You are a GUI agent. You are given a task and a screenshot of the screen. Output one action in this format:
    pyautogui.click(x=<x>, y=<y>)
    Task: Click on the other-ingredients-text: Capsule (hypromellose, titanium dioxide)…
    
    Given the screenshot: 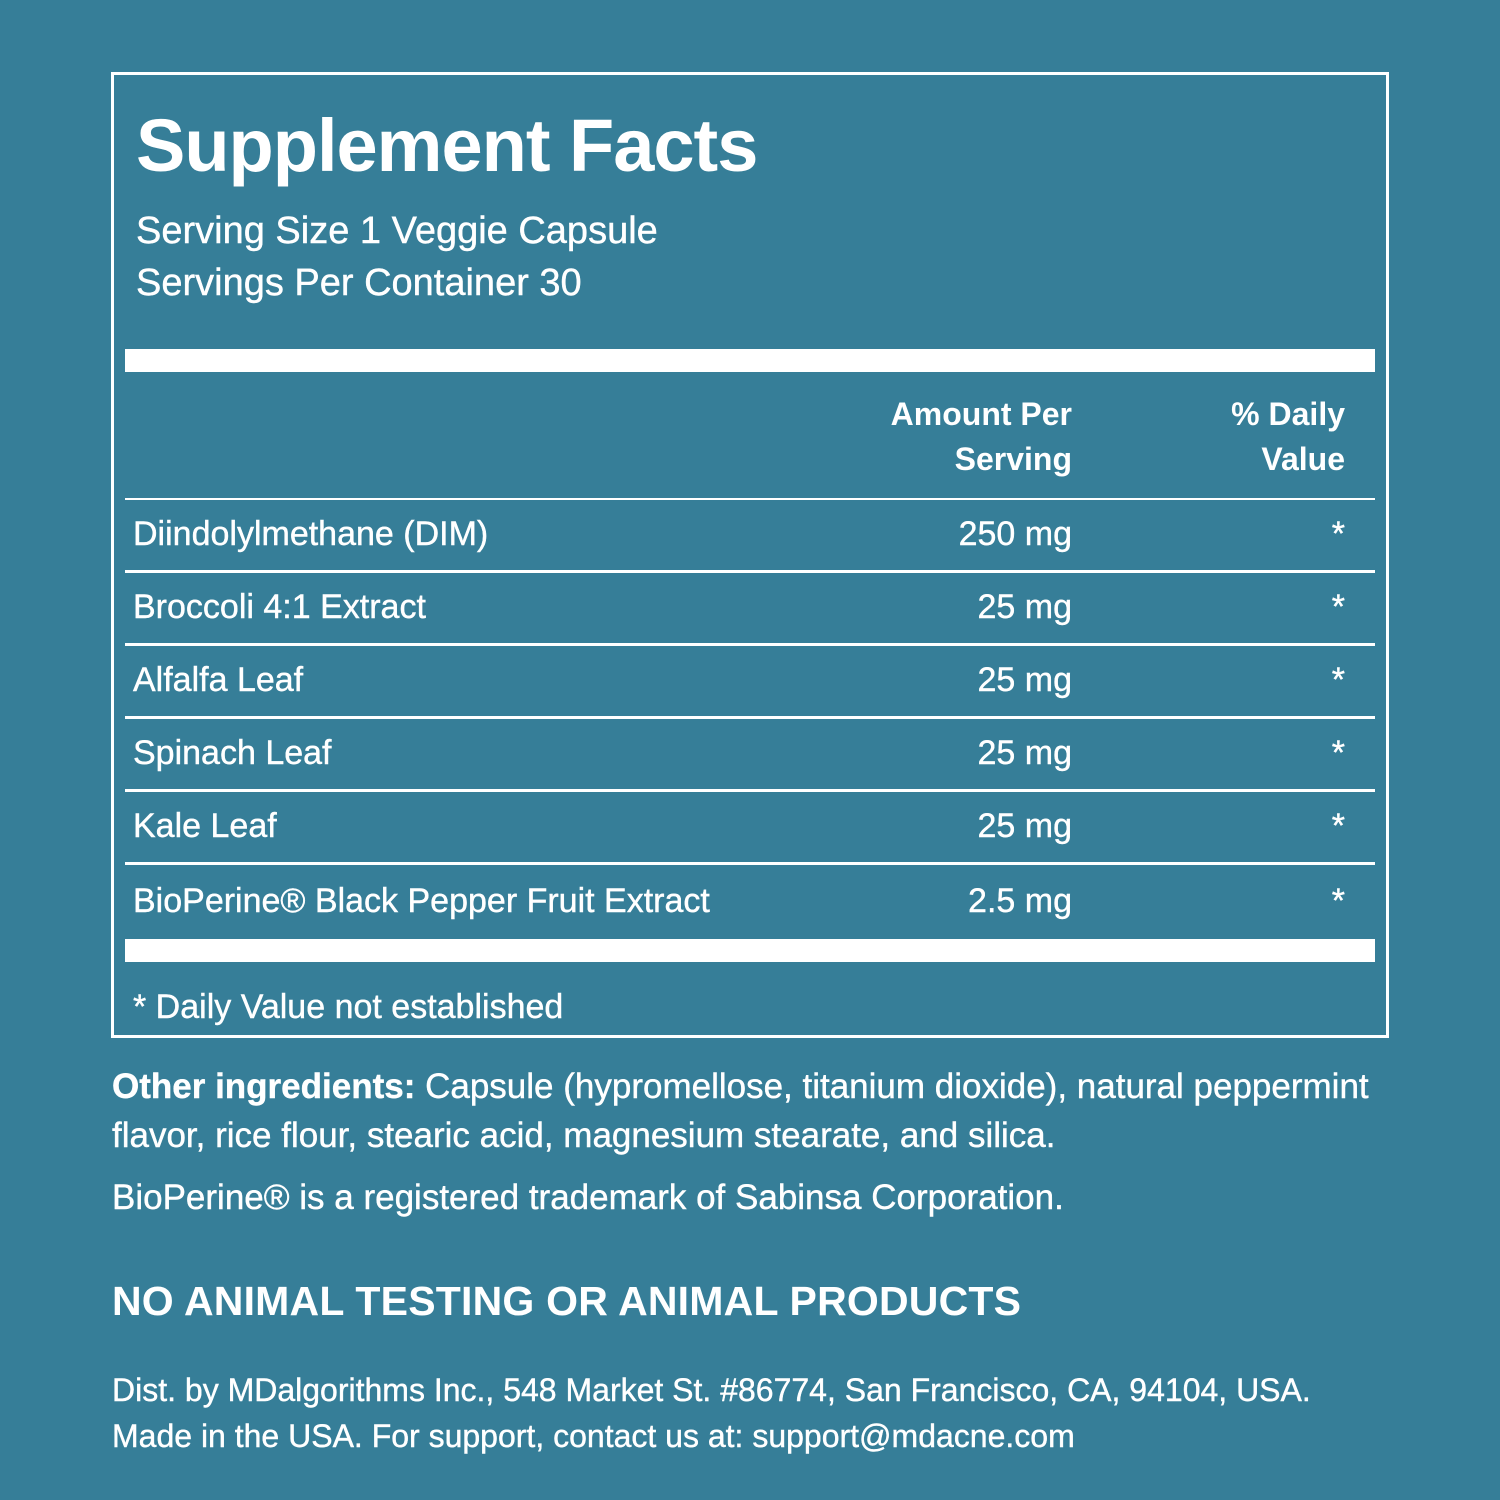 What is the action you would take?
    pyautogui.click(x=740, y=1111)
    